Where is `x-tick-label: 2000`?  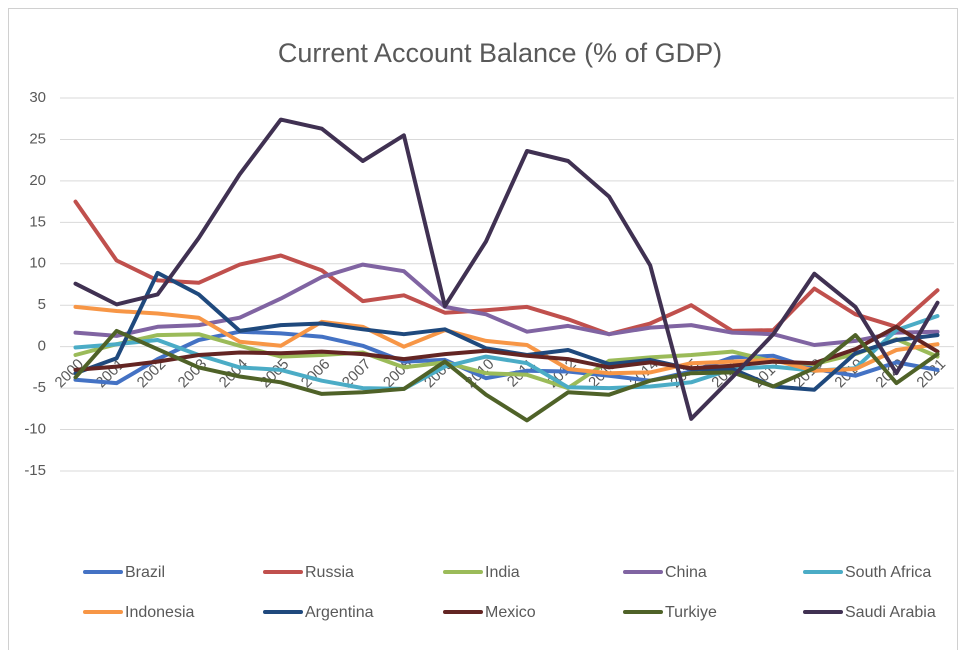
x-tick-label: 2000 is located at coordinates (70, 374).